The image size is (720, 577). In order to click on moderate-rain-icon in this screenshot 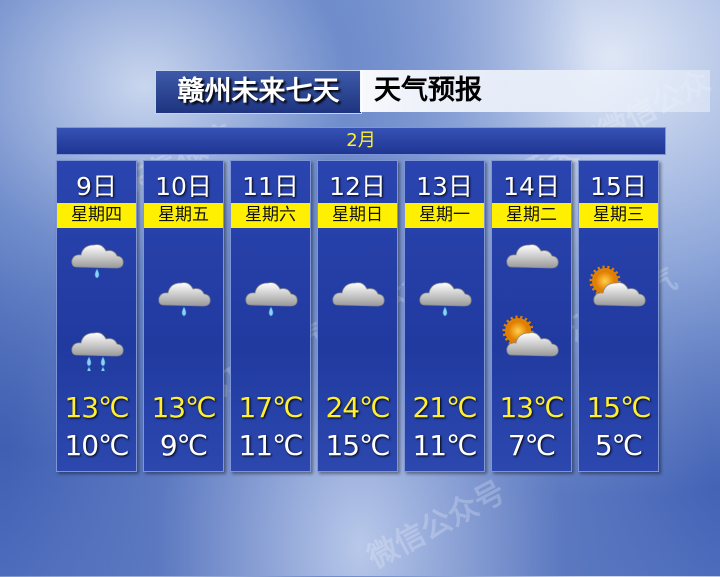, I will do `click(97, 351)`.